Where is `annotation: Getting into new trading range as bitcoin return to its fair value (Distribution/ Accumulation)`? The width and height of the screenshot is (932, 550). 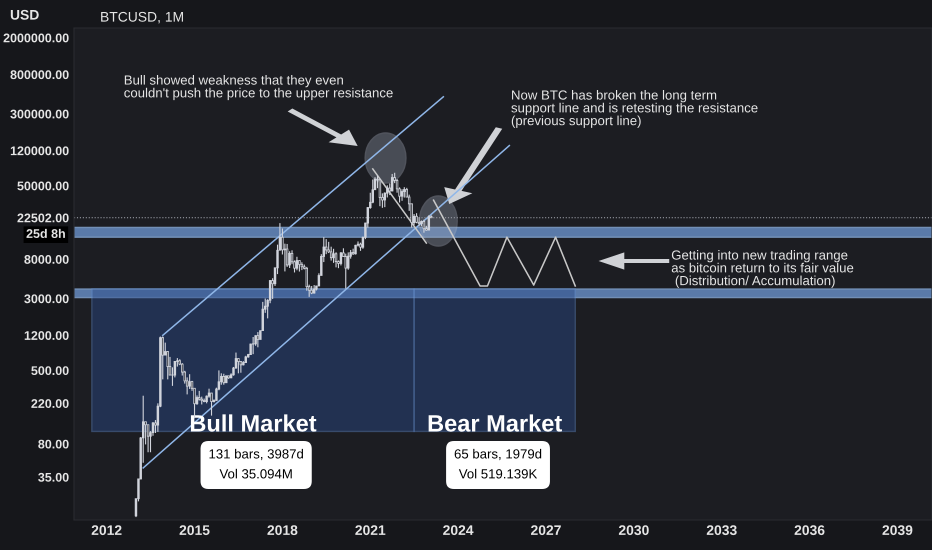
annotation: Getting into new trading range as bitcoin return to its fair value (Distribution/ Accumulation) is located at coordinates (763, 269).